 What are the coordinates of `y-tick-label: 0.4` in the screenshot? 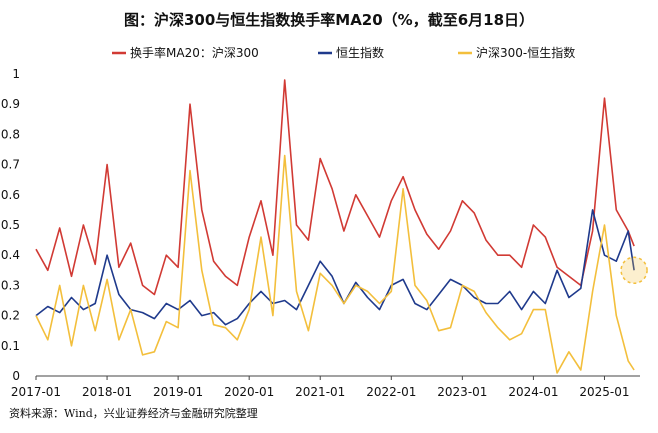 It's located at (10, 255).